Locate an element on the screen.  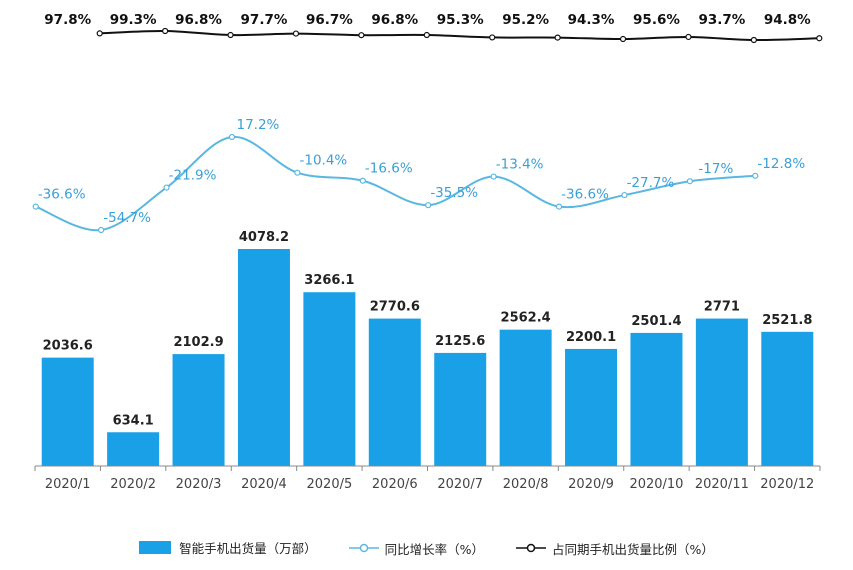
legend-label-shipments: 智能手机出货量（万部） is located at coordinates (248, 548).